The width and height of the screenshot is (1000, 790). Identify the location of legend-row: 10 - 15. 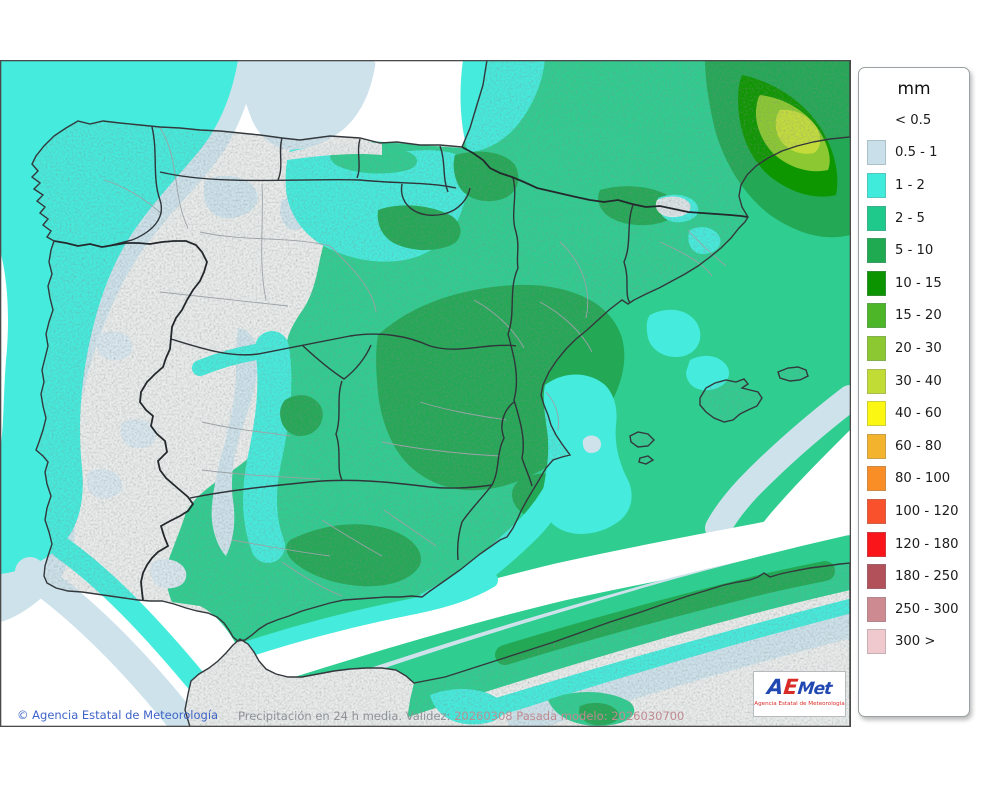
(914, 283).